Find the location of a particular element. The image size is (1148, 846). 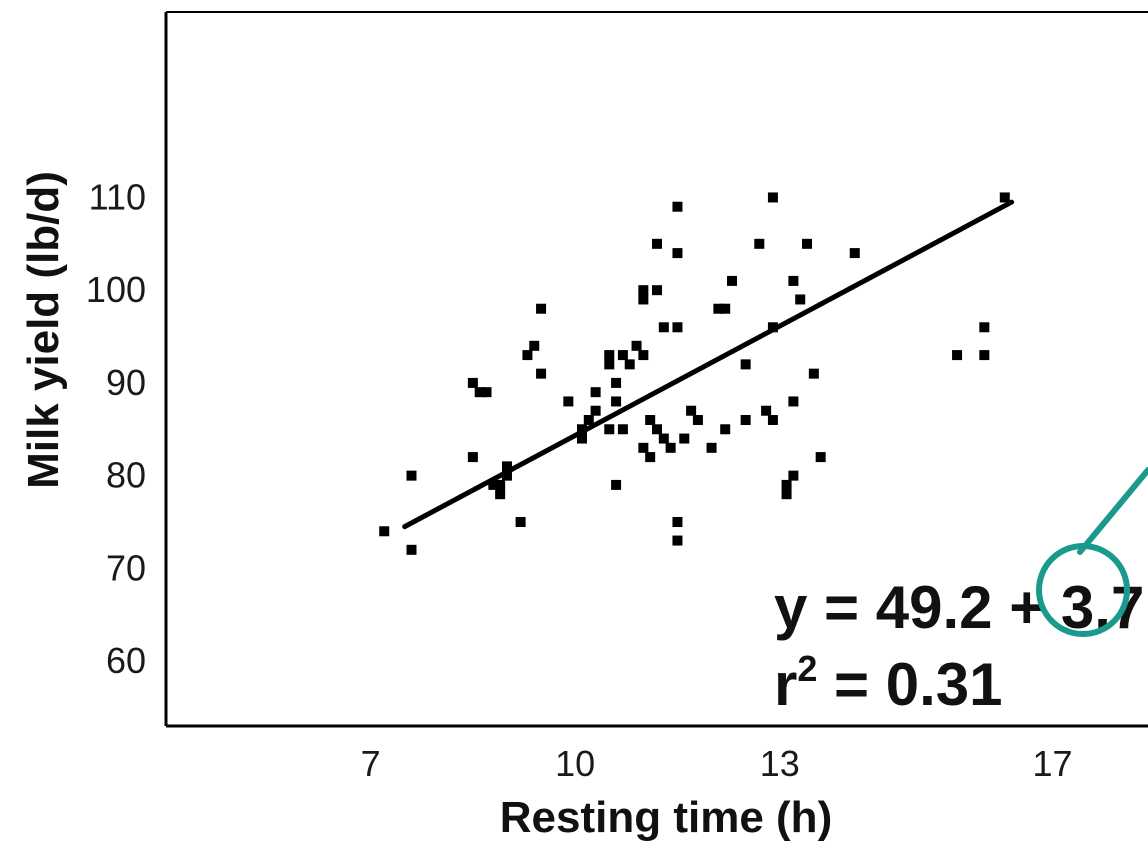

r-squared-base: r is located at coordinates (785, 684).